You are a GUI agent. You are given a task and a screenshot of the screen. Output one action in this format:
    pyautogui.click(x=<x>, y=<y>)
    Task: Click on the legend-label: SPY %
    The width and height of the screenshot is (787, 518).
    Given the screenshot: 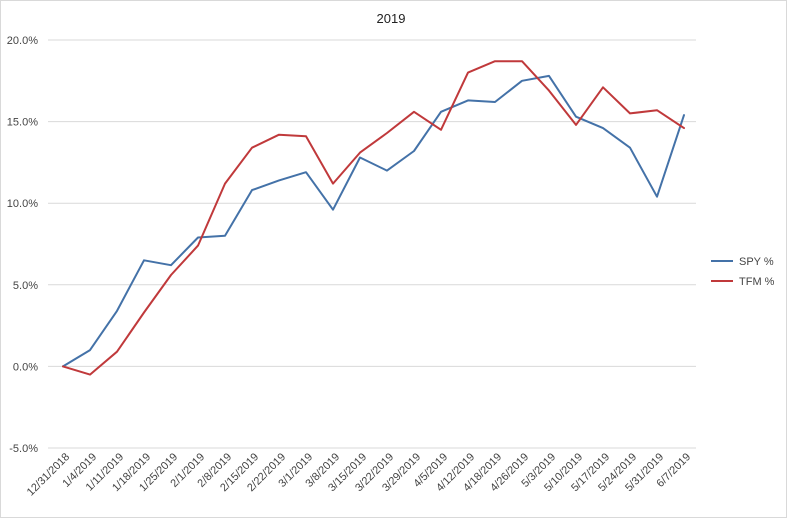 What is the action you would take?
    pyautogui.click(x=756, y=262)
    